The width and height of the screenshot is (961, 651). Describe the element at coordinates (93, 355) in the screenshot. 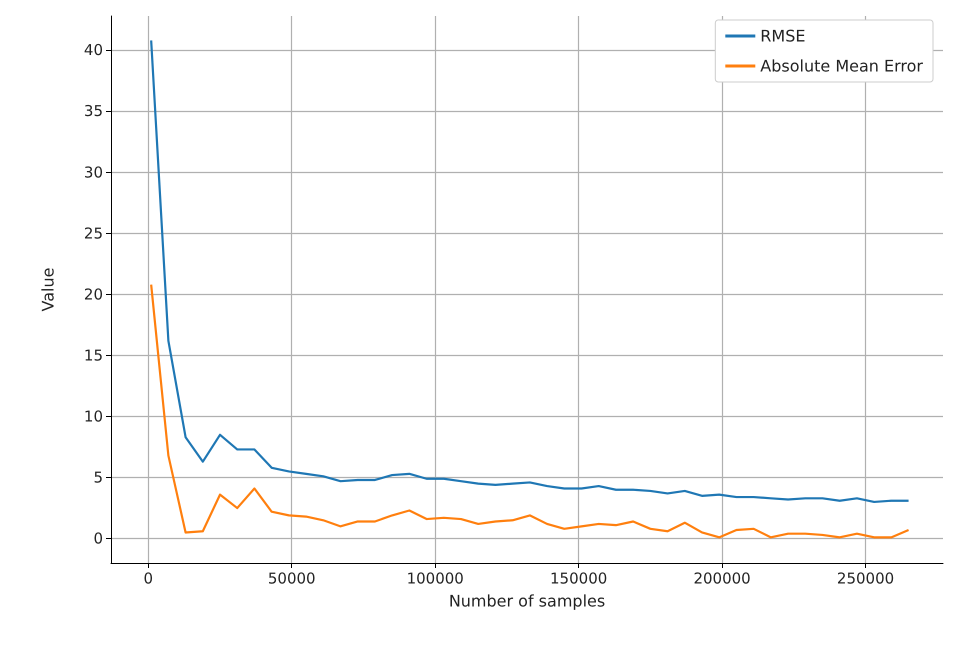

I see `y-tick-label: 15` at that location.